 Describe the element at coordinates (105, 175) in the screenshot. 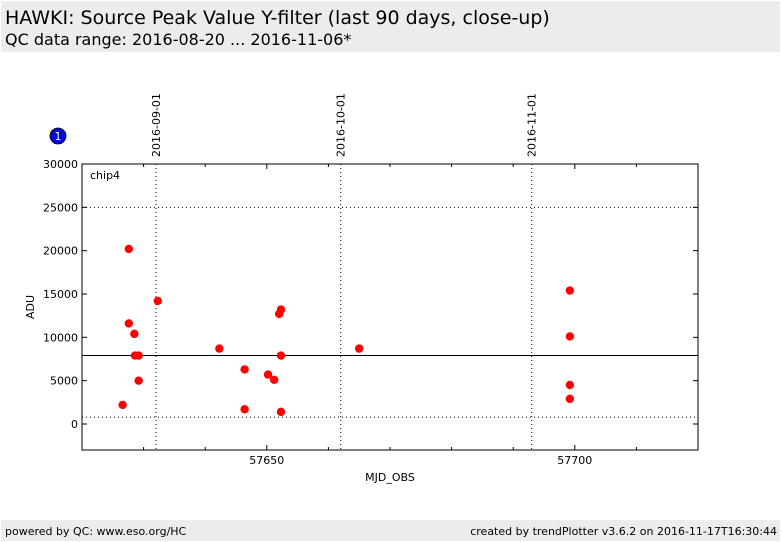

I see `panel-label: chip4` at that location.